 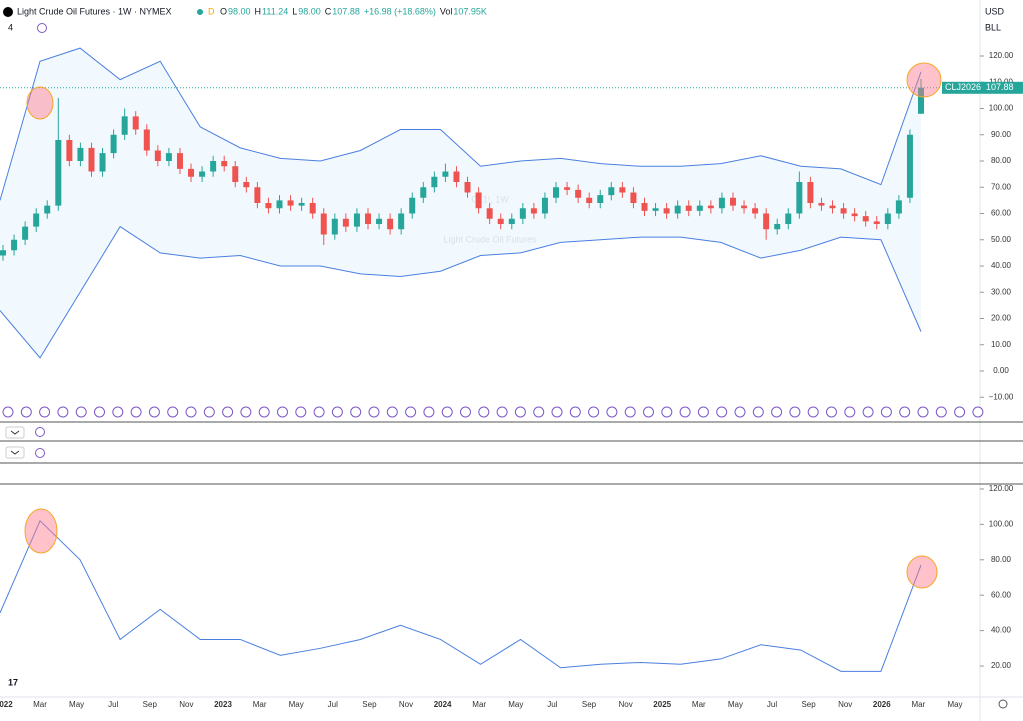 I want to click on ohlc-label: C, so click(x=328, y=11).